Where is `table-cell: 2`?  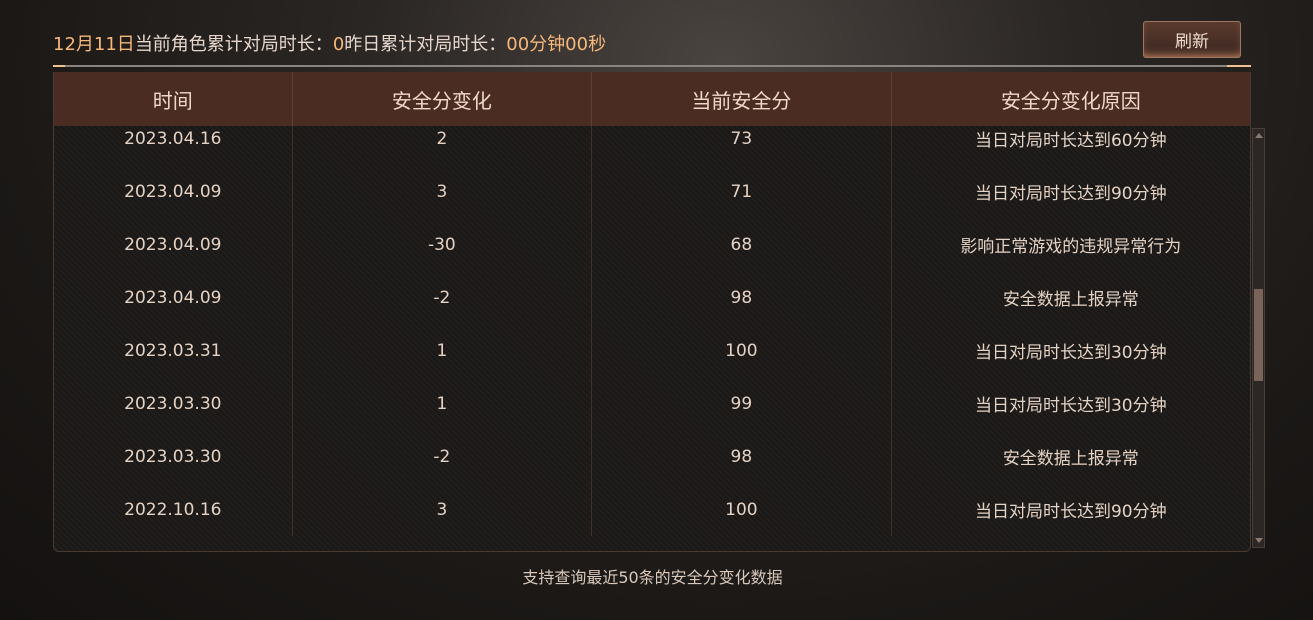
table-cell: 2 is located at coordinates (443, 138).